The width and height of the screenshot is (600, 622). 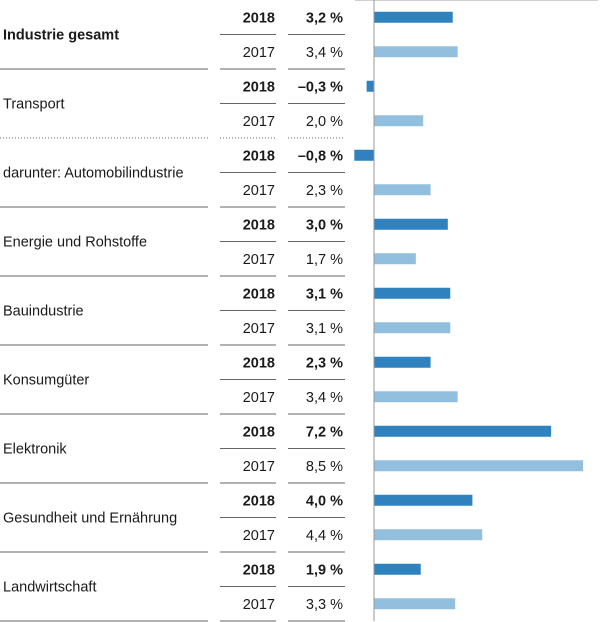 What do you see at coordinates (320, 87) in the screenshot?
I see `value-label-2018: –0,3 %` at bounding box center [320, 87].